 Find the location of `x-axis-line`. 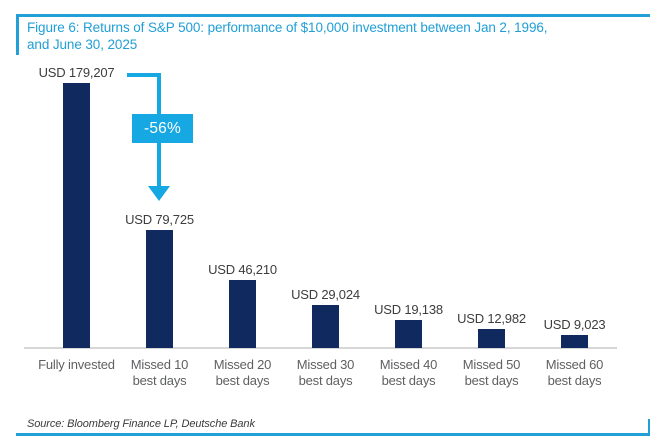

x-axis-line is located at coordinates (320, 348).